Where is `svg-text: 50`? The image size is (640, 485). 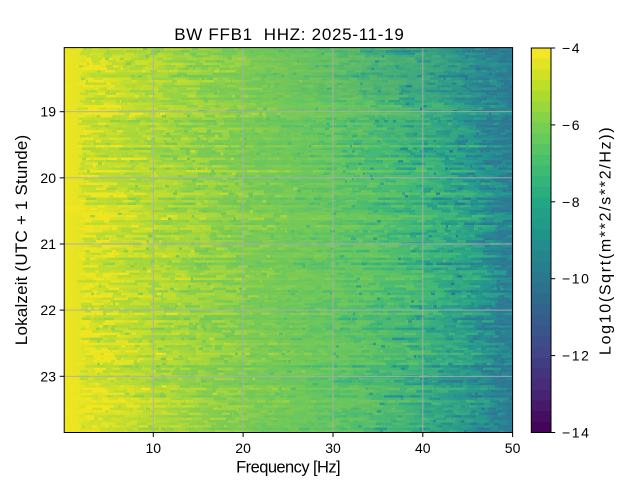 svg-text: 50 is located at coordinates (513, 448).